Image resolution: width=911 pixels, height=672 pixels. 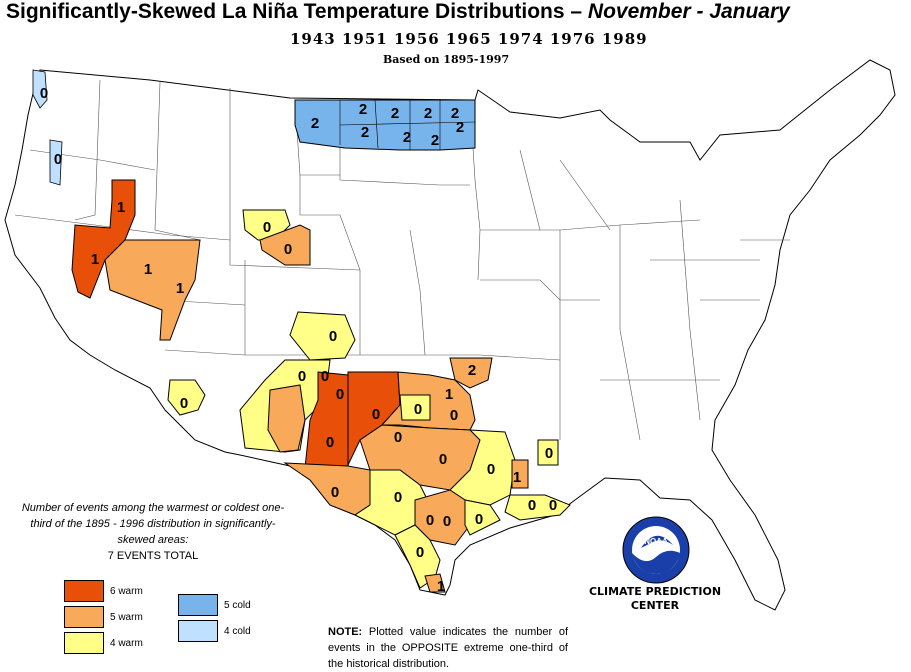 I want to click on division-boundaries-blue, so click(x=407, y=124).